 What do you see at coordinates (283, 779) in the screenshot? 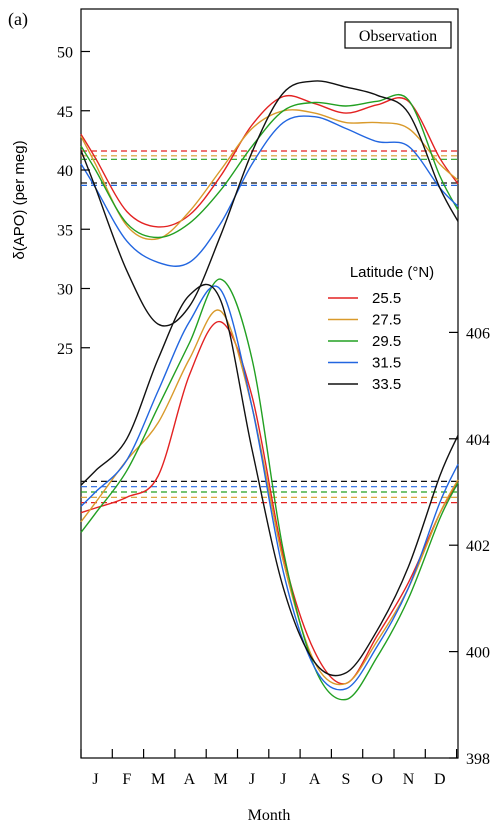
I see `month-label-6: J` at bounding box center [283, 779].